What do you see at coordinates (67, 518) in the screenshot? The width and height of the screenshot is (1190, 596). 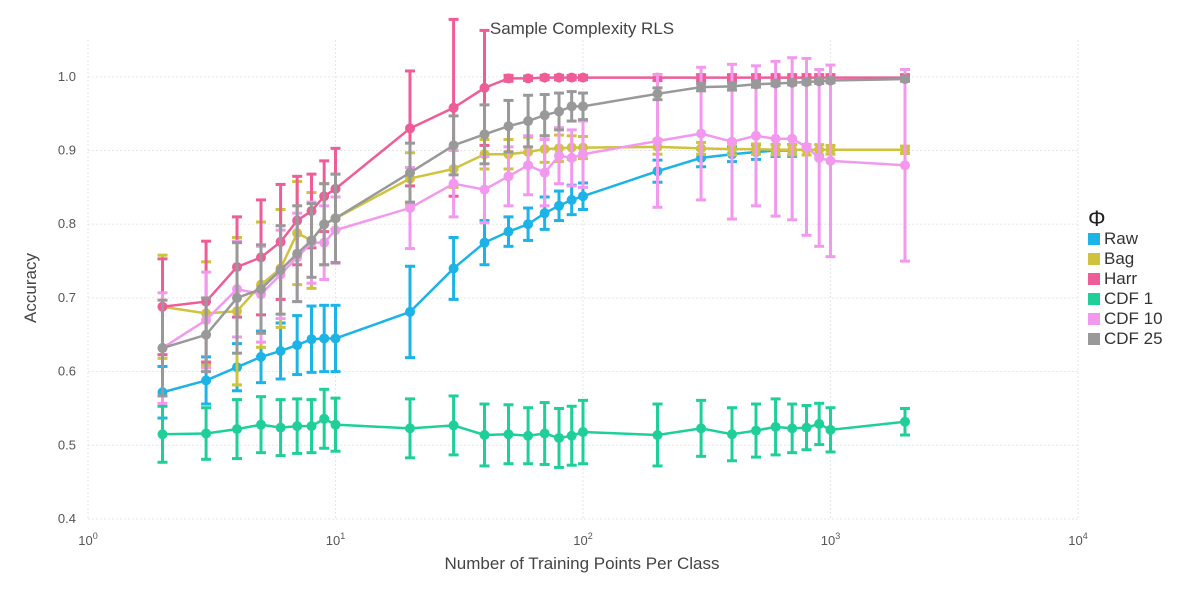 I see `y-tick-label: 0.4` at bounding box center [67, 518].